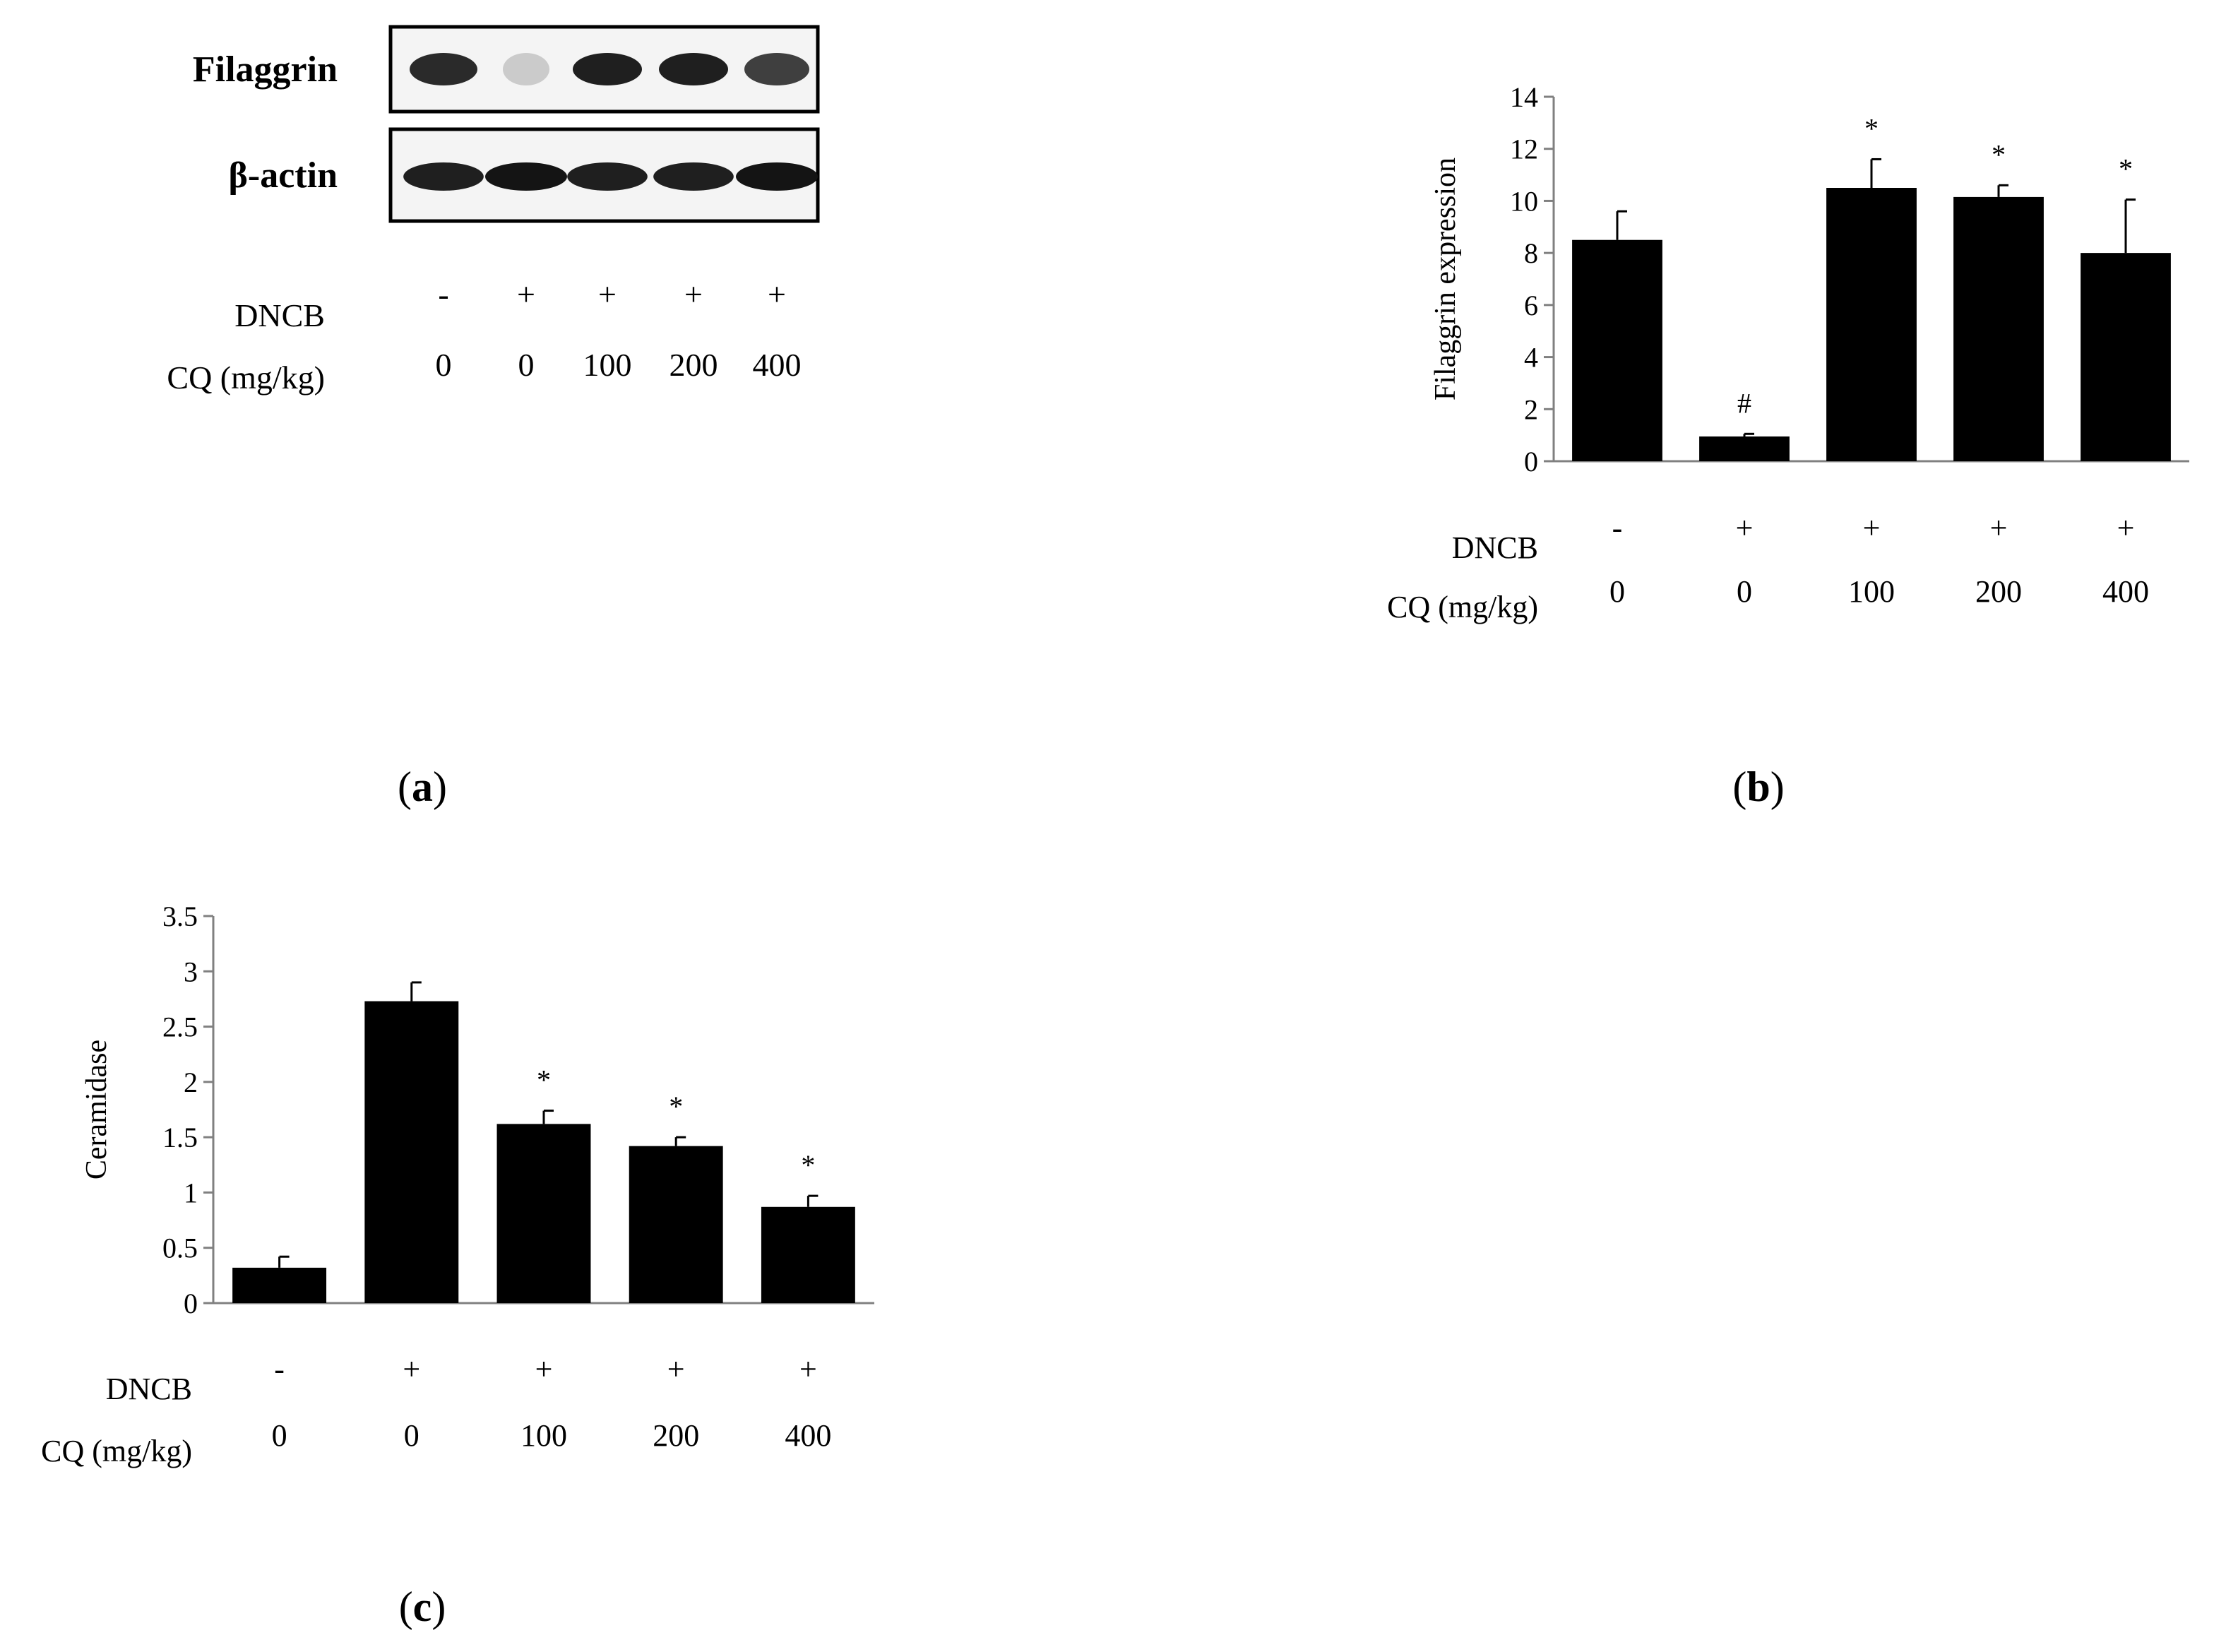 The image size is (2214, 1652). Describe the element at coordinates (283, 175) in the screenshot. I see `blot-label-beta-actin: β-actin` at that location.